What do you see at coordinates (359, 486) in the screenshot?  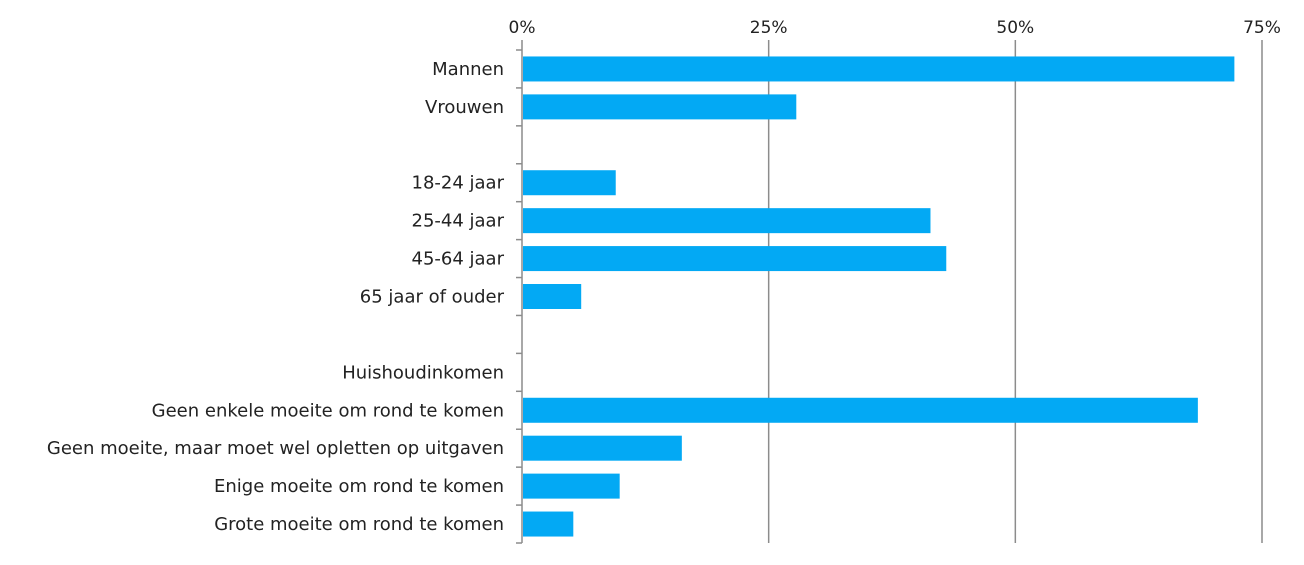 I see `category-label: Enige moeite om rond te komen` at bounding box center [359, 486].